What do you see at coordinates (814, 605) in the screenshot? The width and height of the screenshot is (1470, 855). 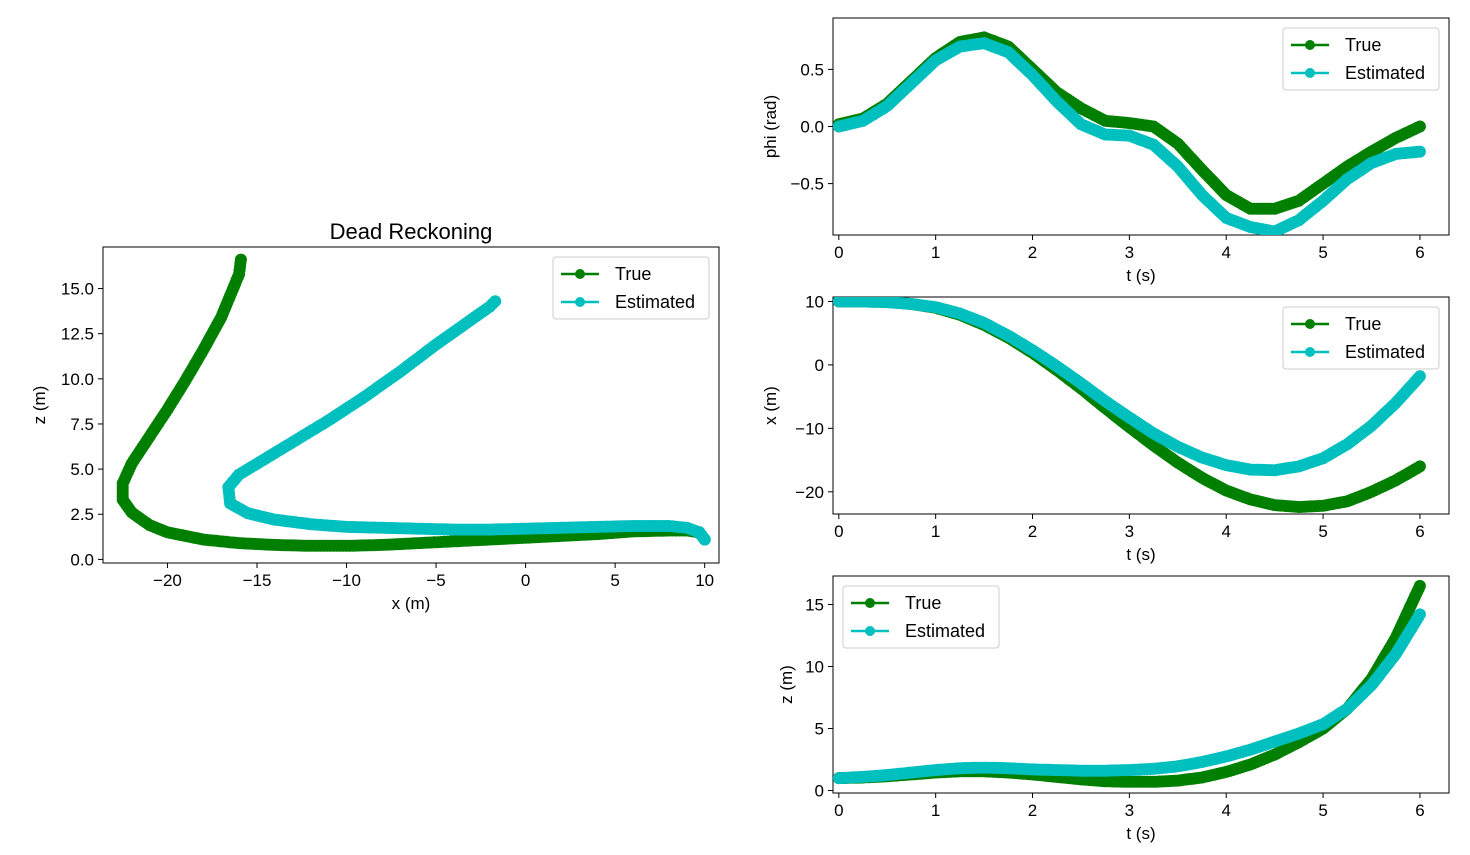 I see `y-tick-label: 15` at bounding box center [814, 605].